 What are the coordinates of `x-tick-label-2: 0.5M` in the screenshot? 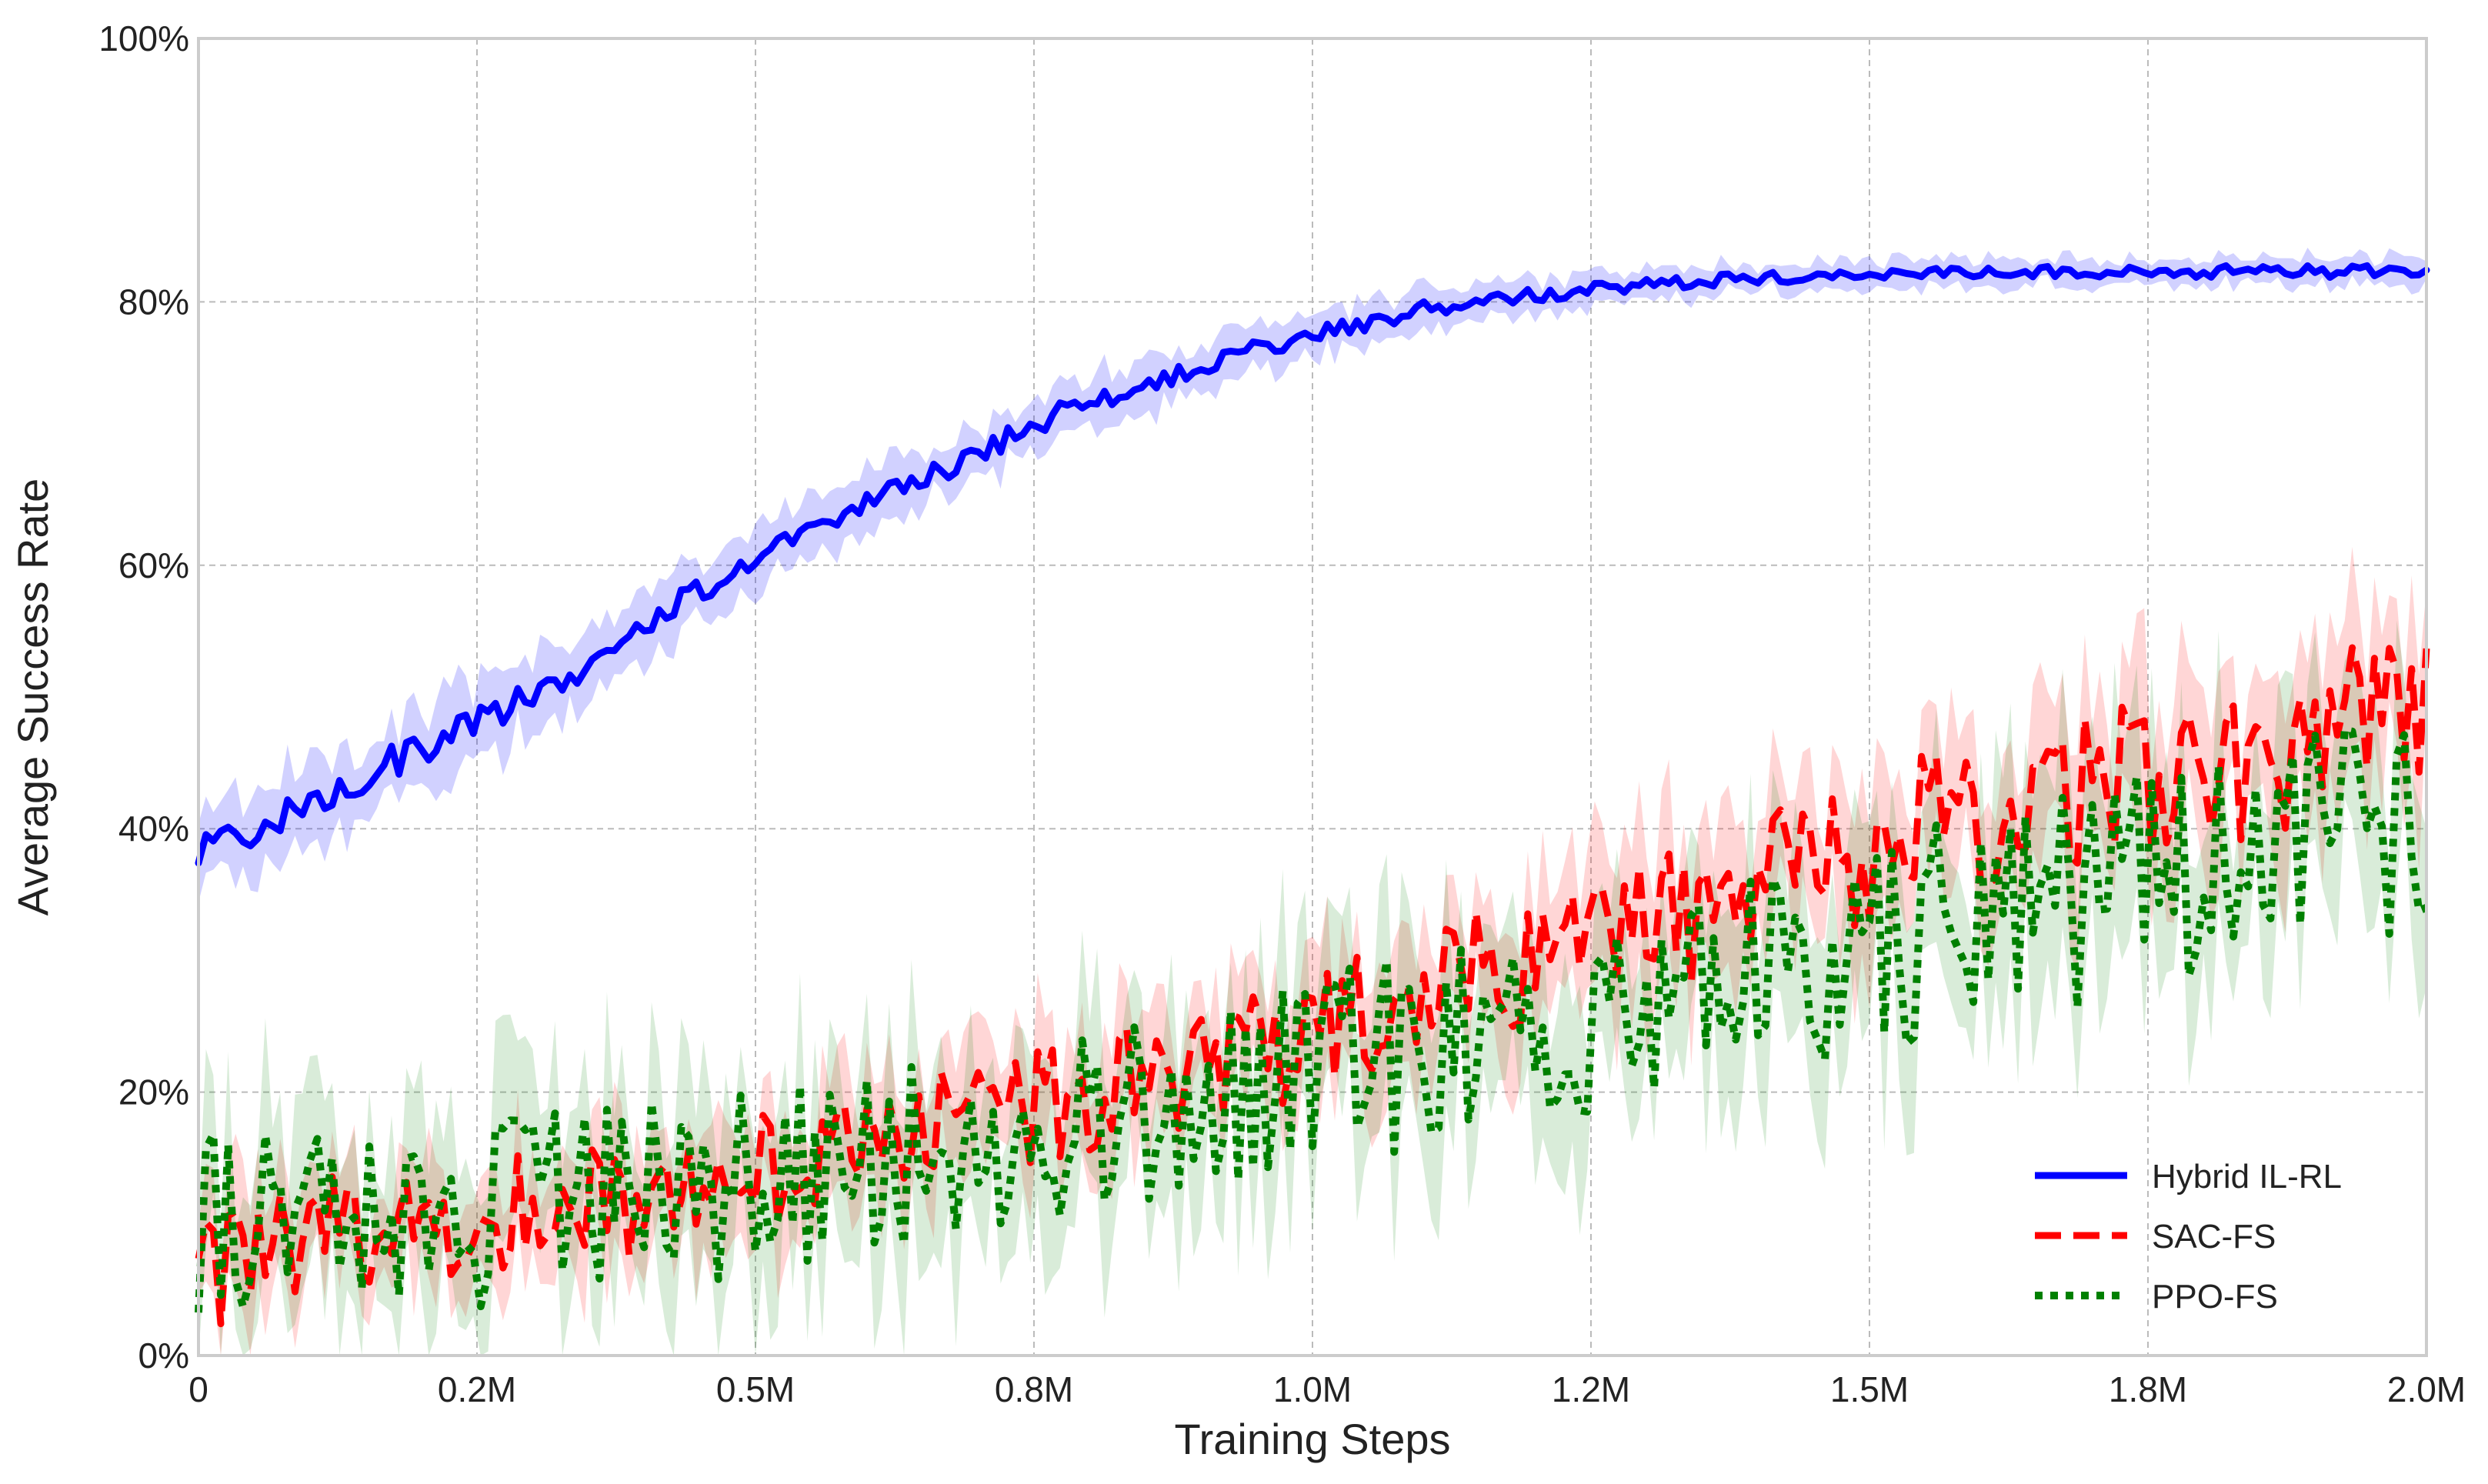 It's located at (755, 1389).